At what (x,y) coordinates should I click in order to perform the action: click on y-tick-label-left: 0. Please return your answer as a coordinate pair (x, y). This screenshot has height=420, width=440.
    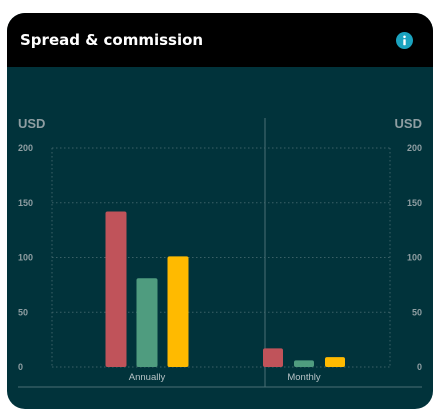
    Looking at the image, I should click on (20, 367).